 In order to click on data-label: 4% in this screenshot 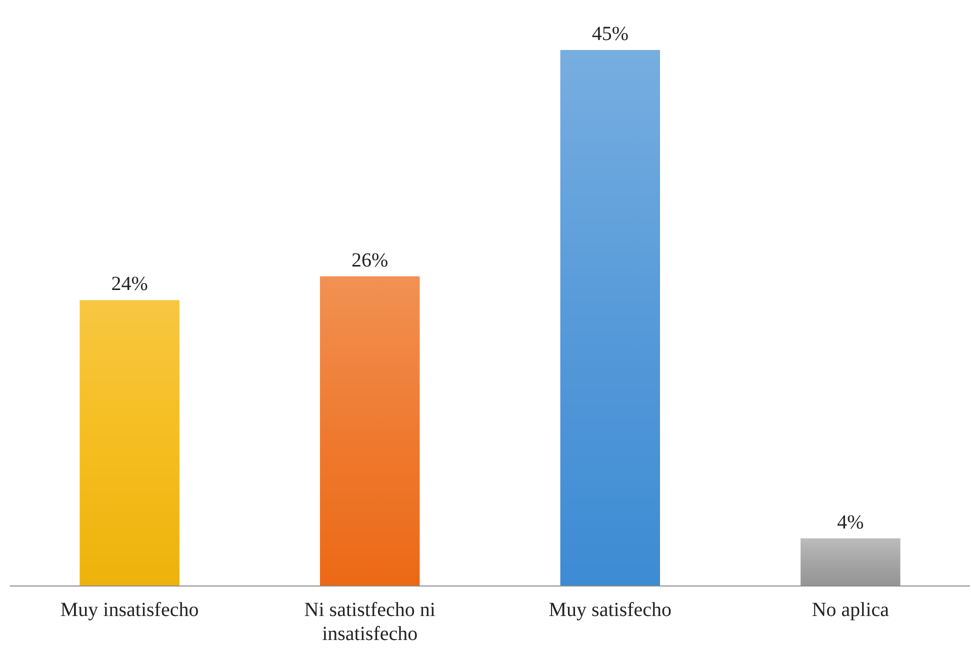, I will do `click(850, 522)`.